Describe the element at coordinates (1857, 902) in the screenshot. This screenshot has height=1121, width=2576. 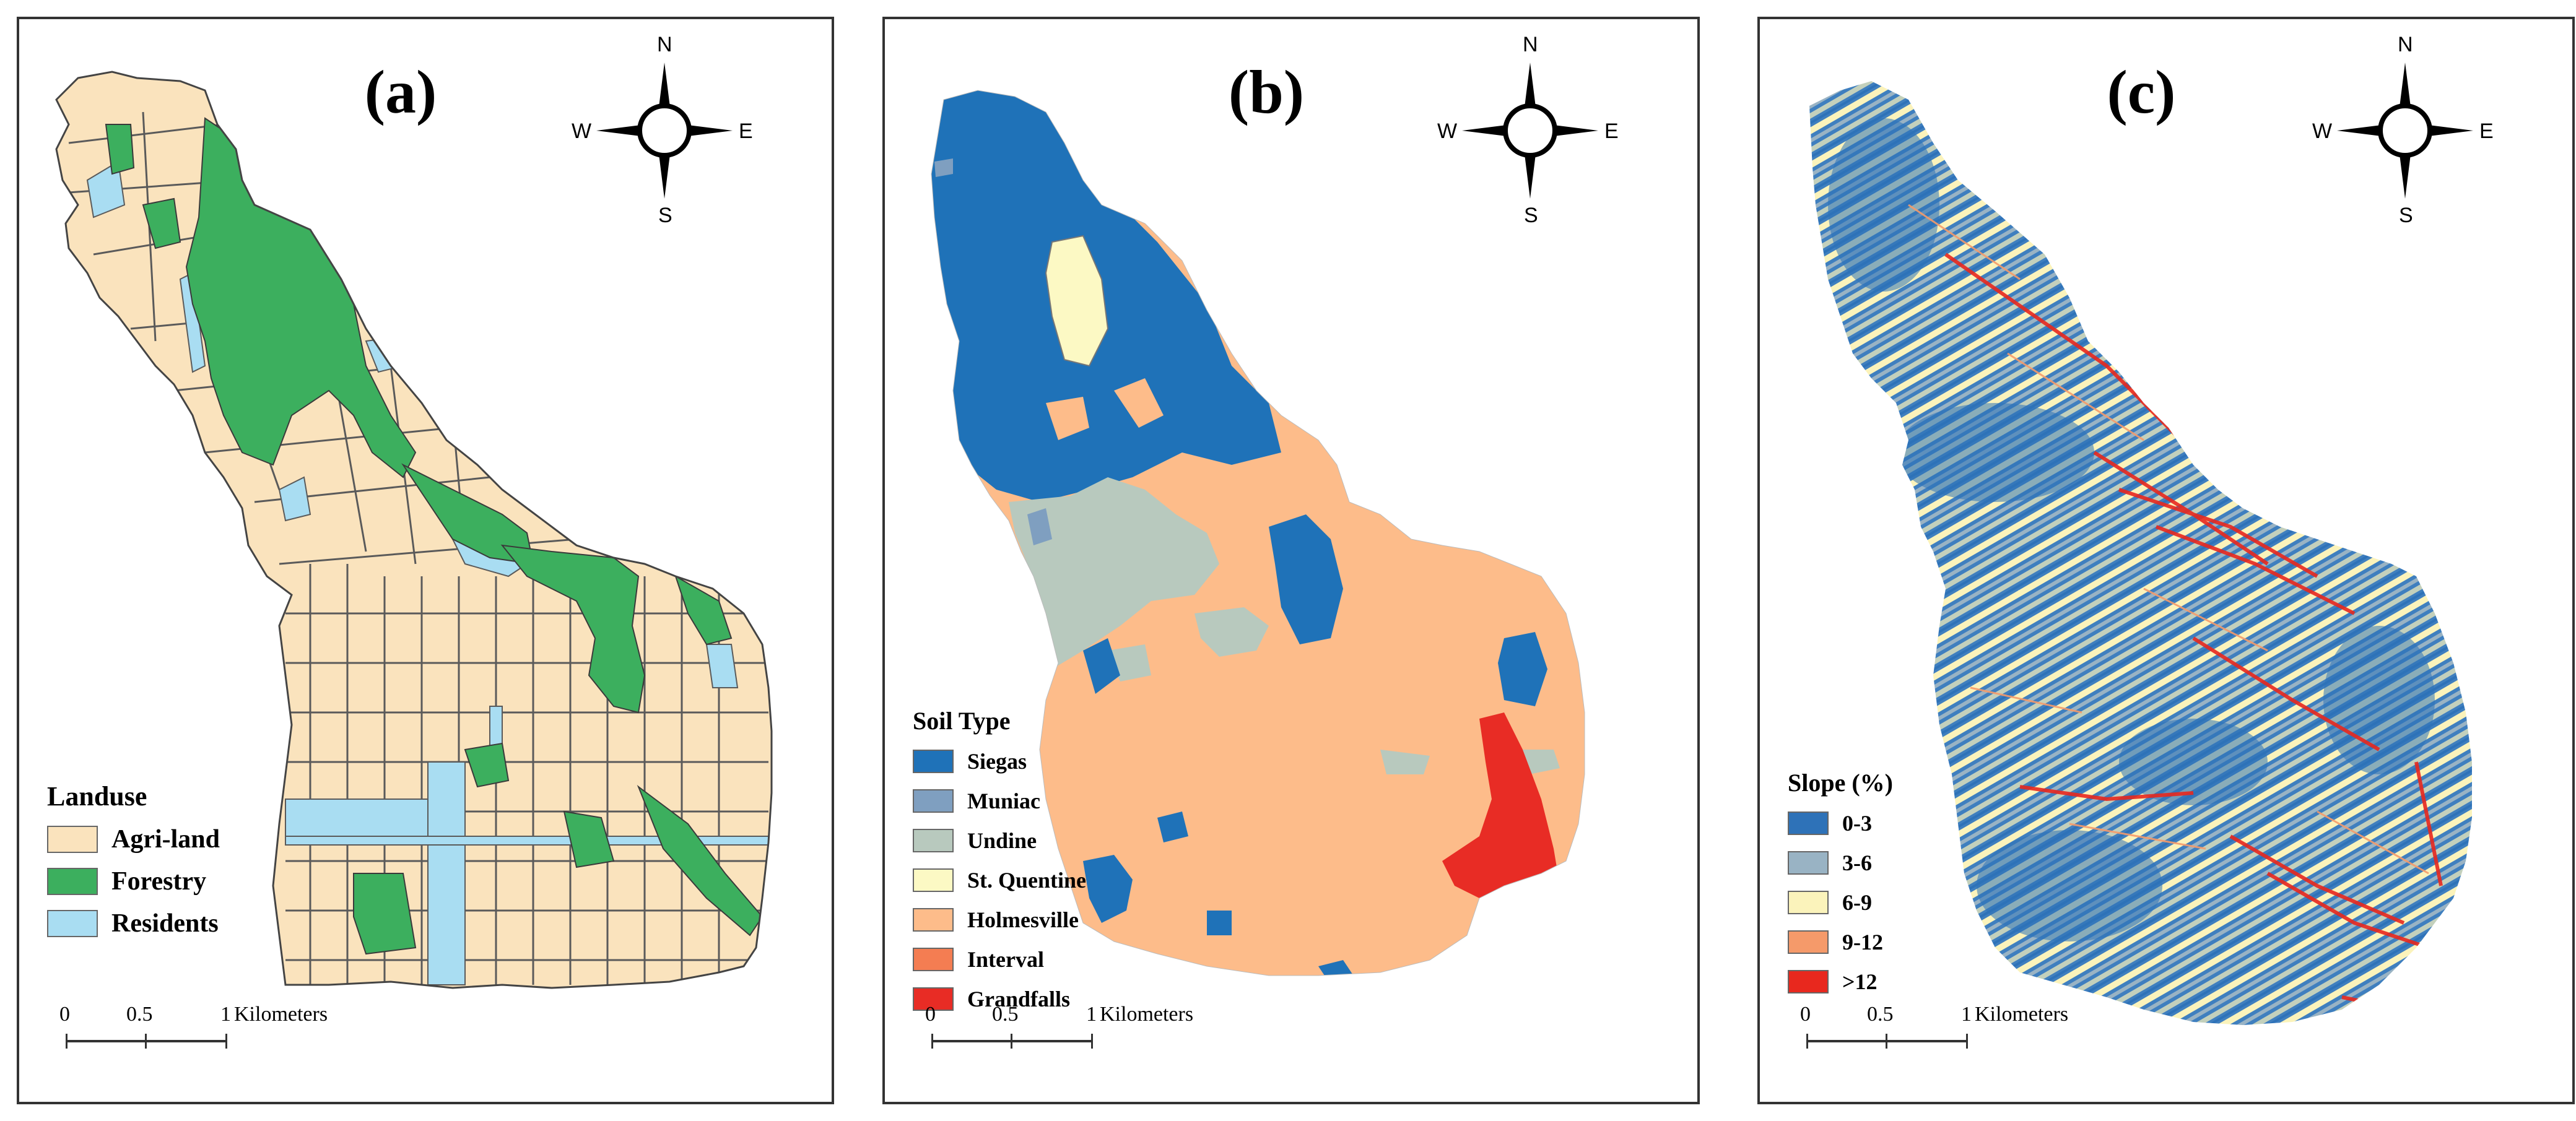
I see `legend-label: 6-9` at that location.